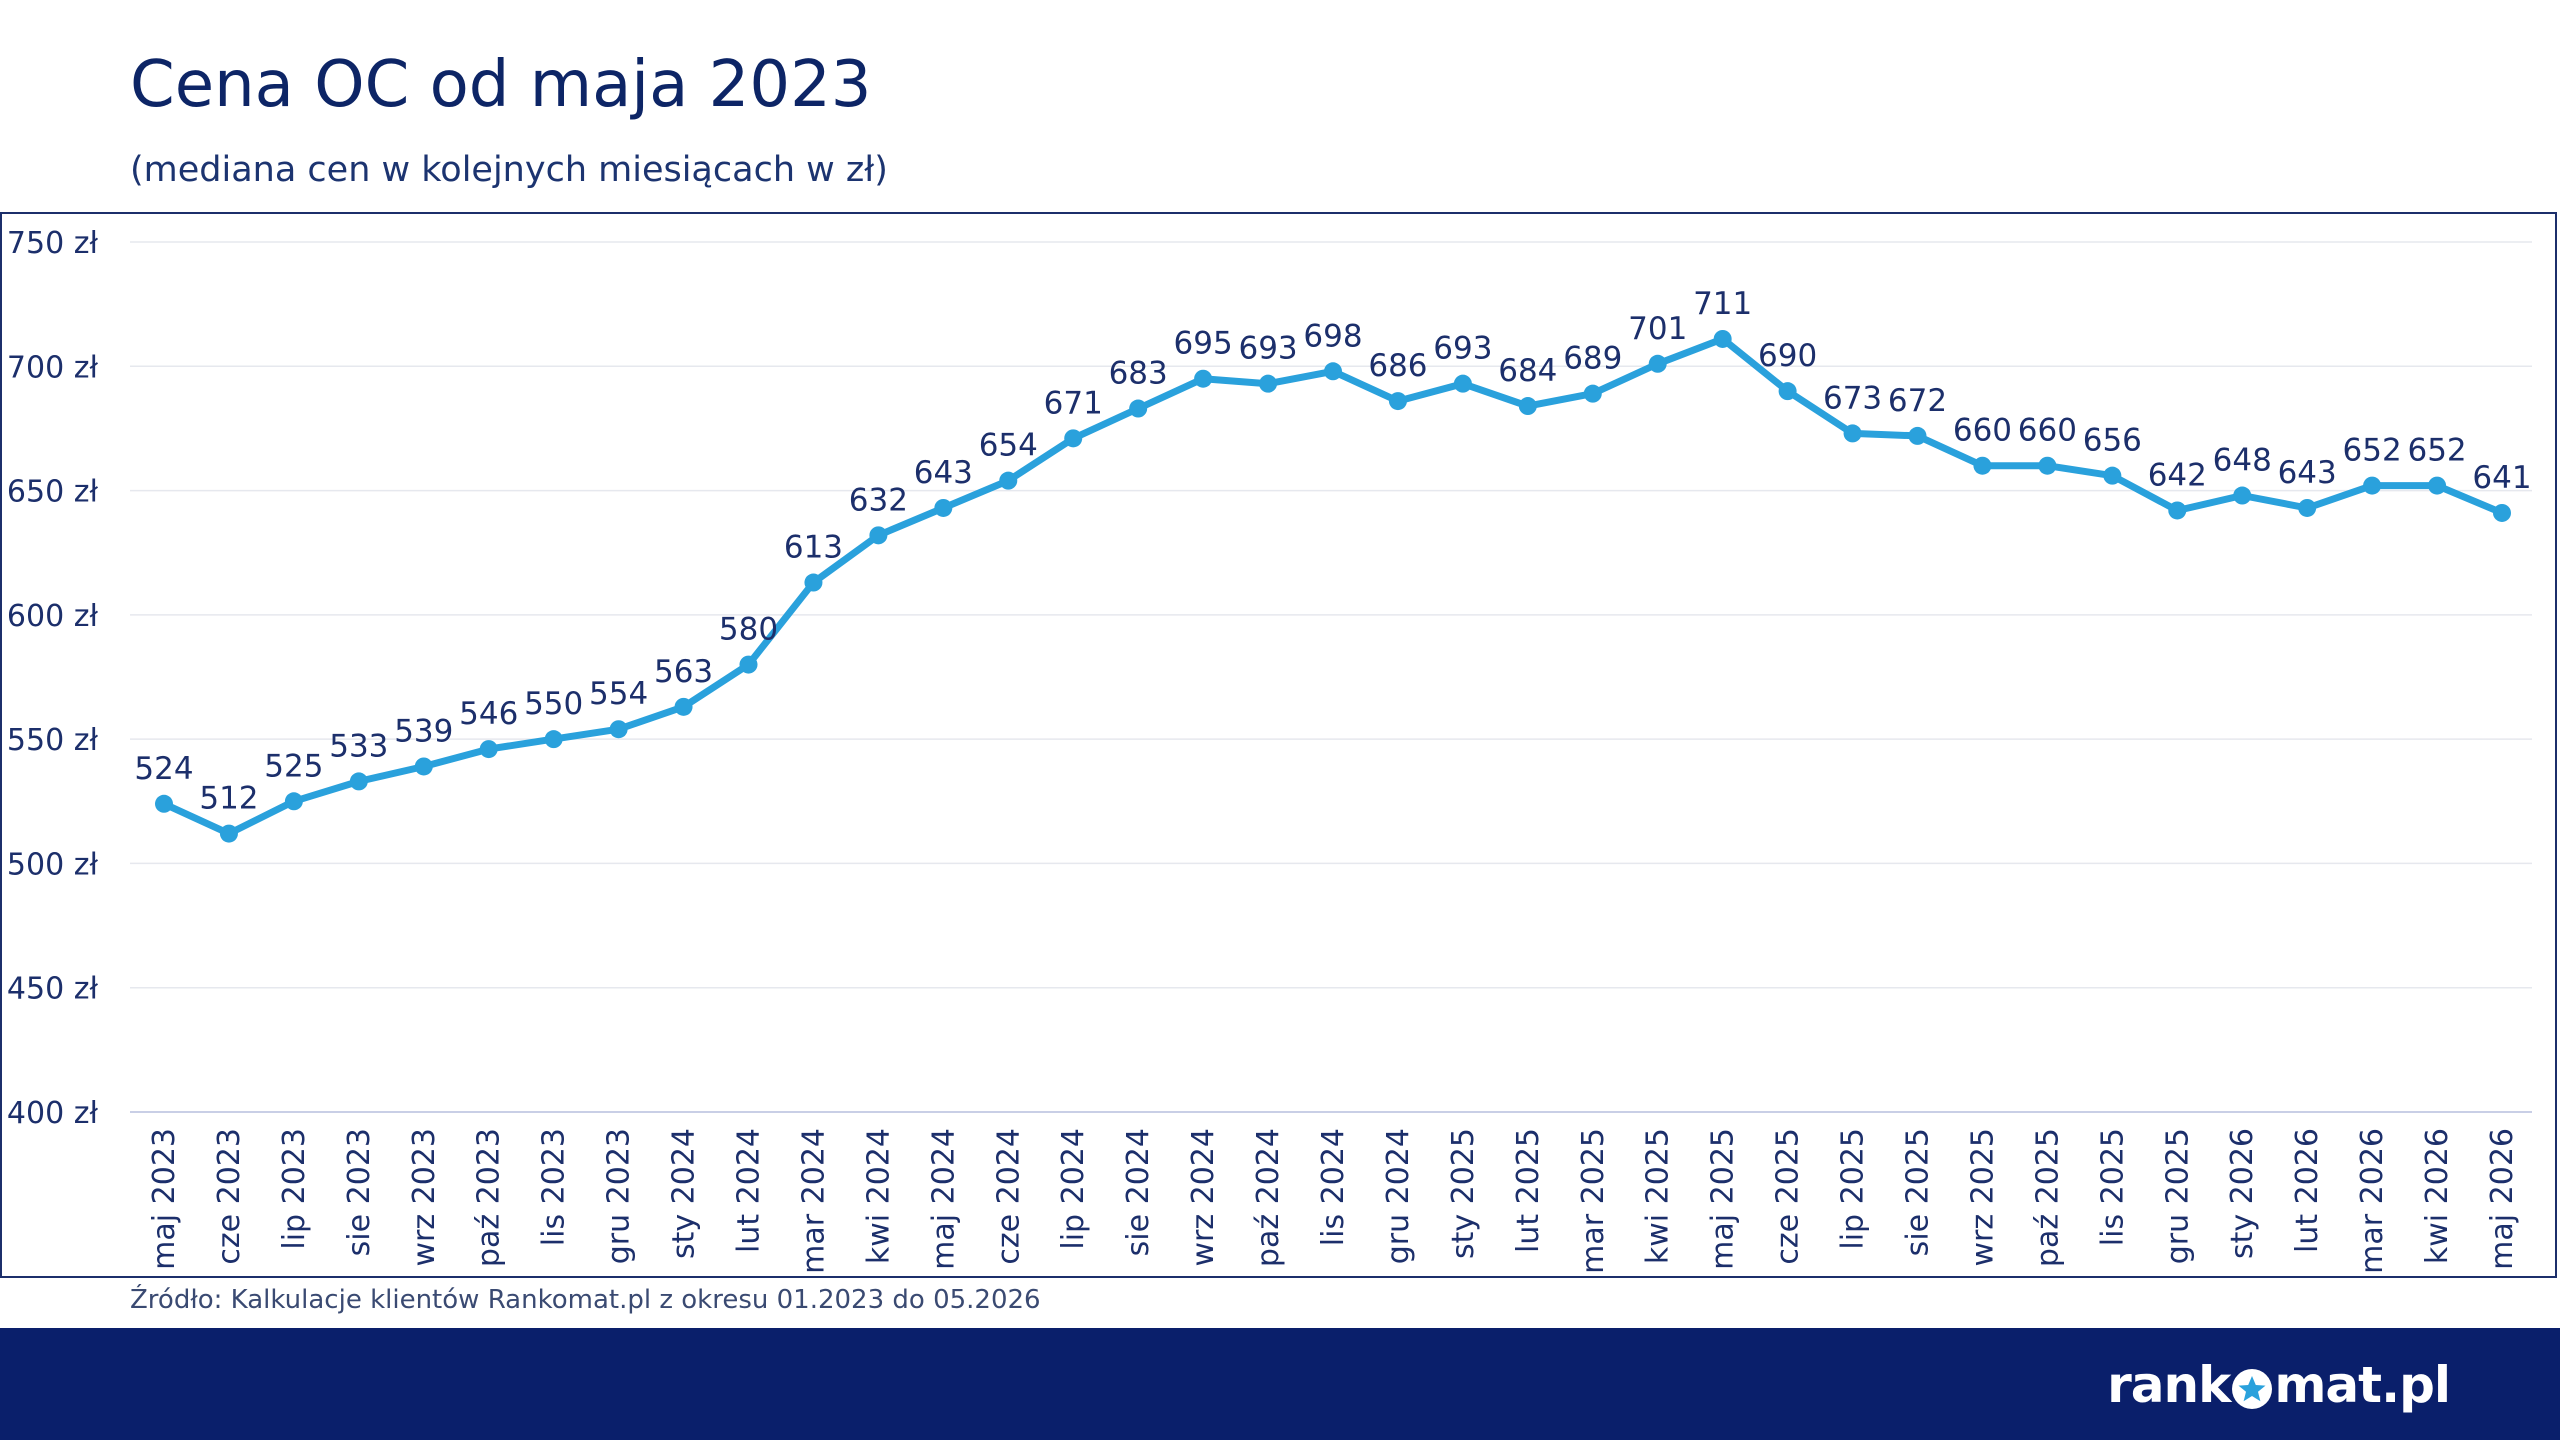  I want to click on brand-logo: rank mat.pl, so click(2279, 1385).